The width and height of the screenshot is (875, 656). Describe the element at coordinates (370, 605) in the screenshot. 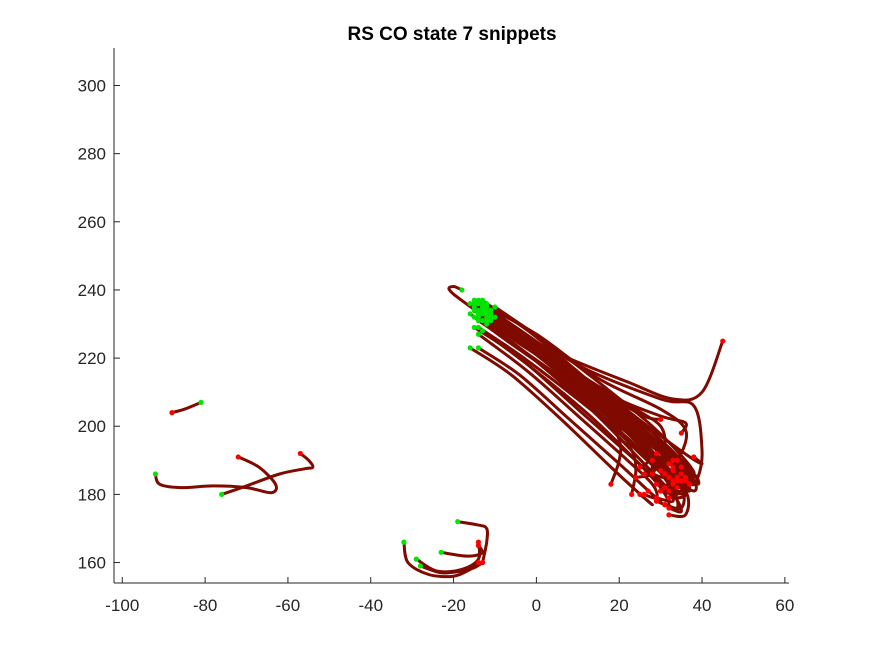

I see `x-tick-label: -40` at that location.